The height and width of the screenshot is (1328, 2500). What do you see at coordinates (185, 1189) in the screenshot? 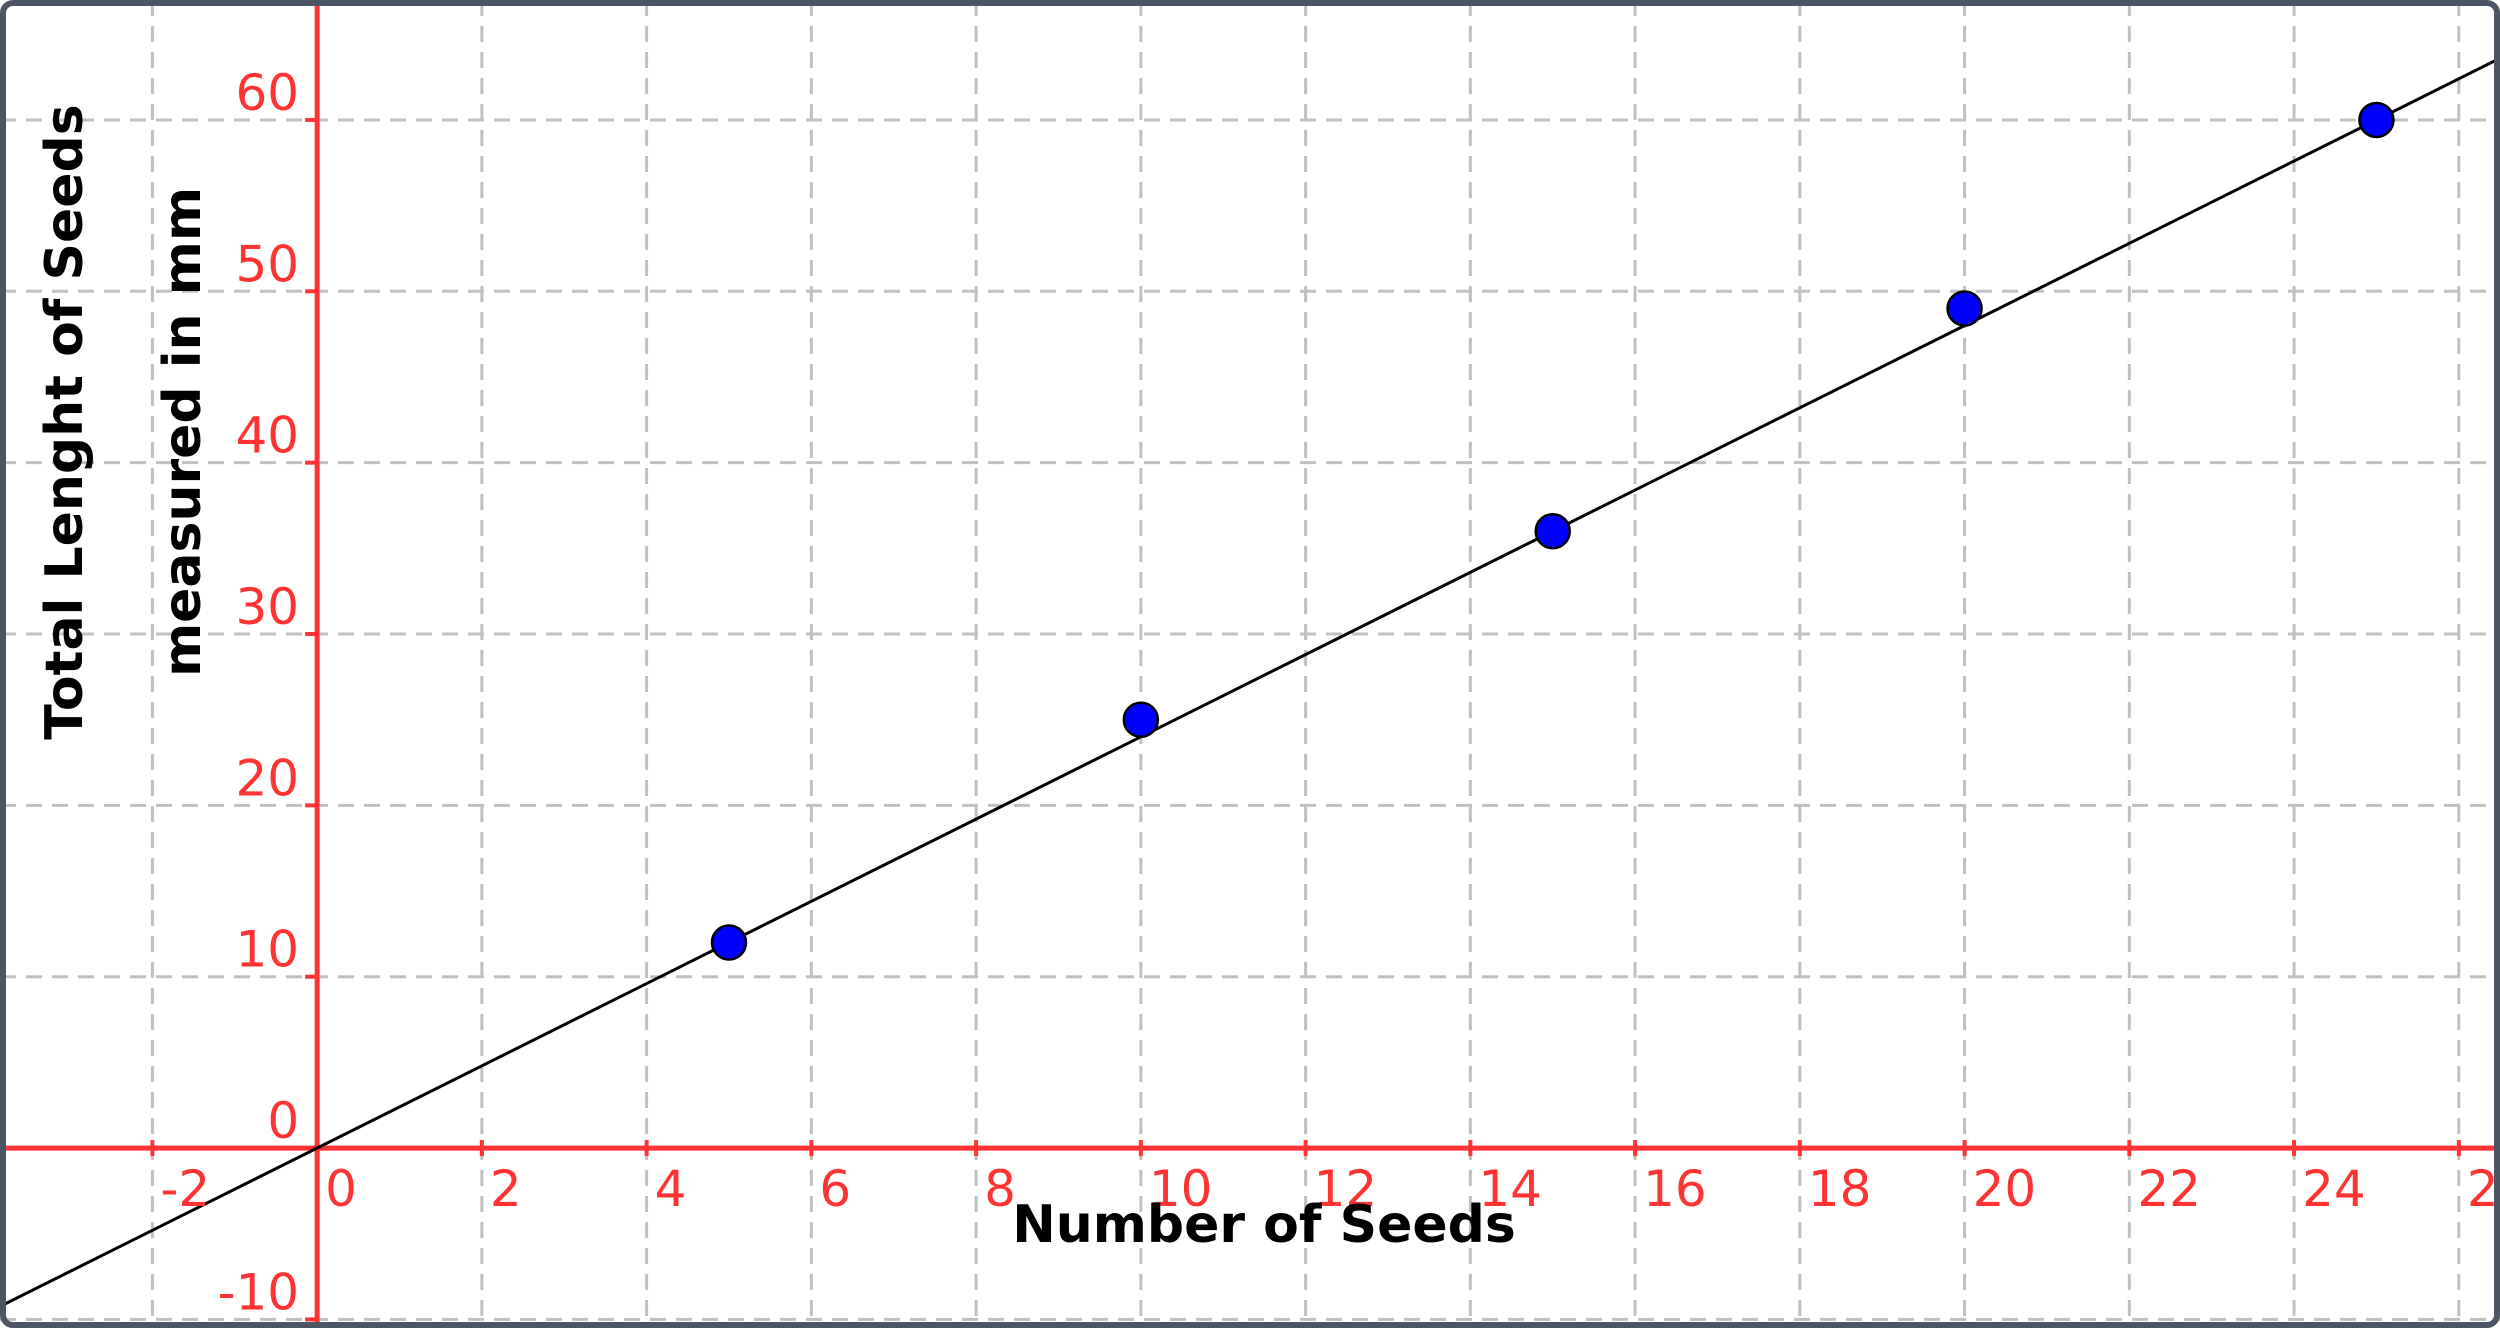
I see `x-tick-label: -2` at bounding box center [185, 1189].